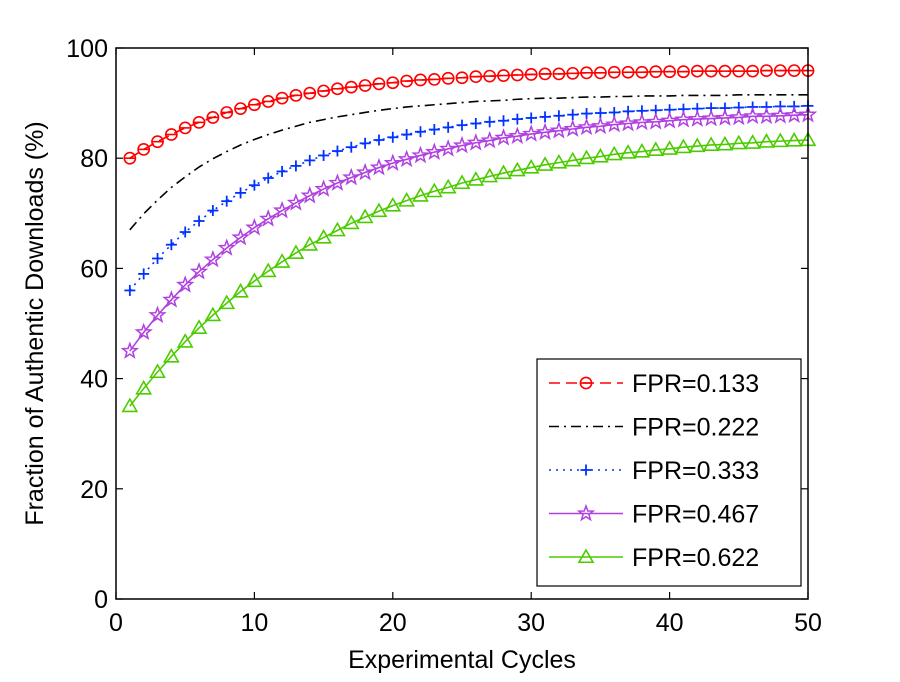 The image size is (900, 682). I want to click on y-tick-label: 40, so click(94, 380).